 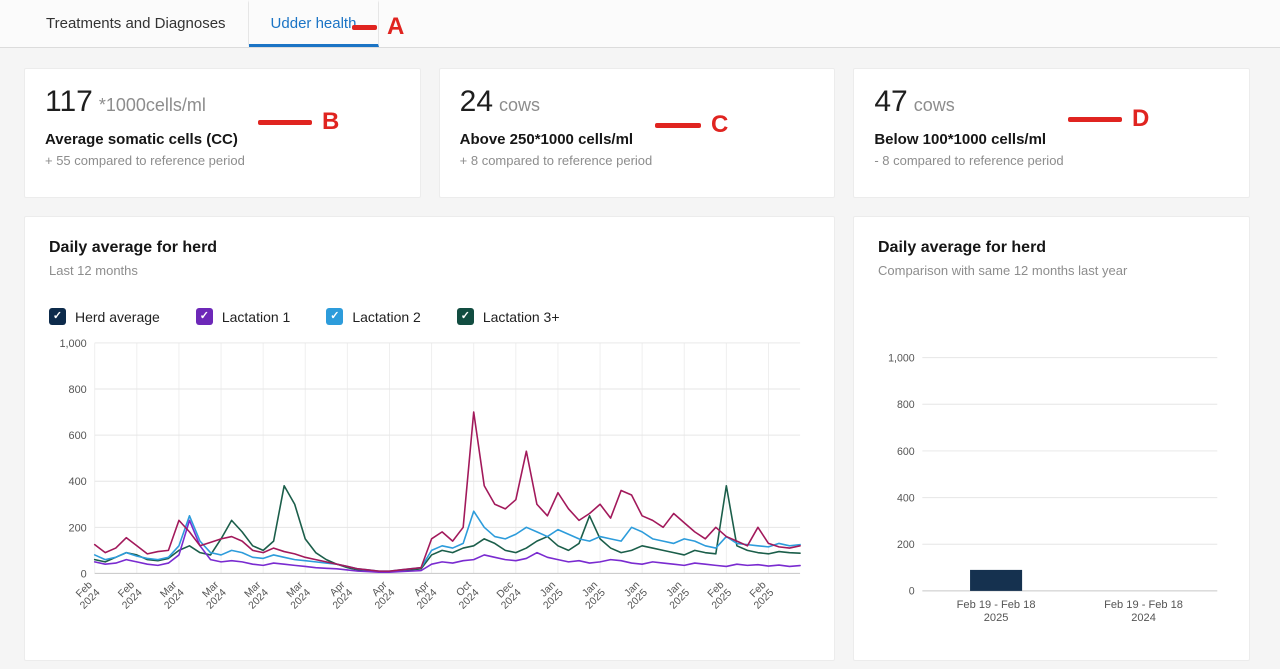 I want to click on stat-value: 117, so click(x=69, y=101).